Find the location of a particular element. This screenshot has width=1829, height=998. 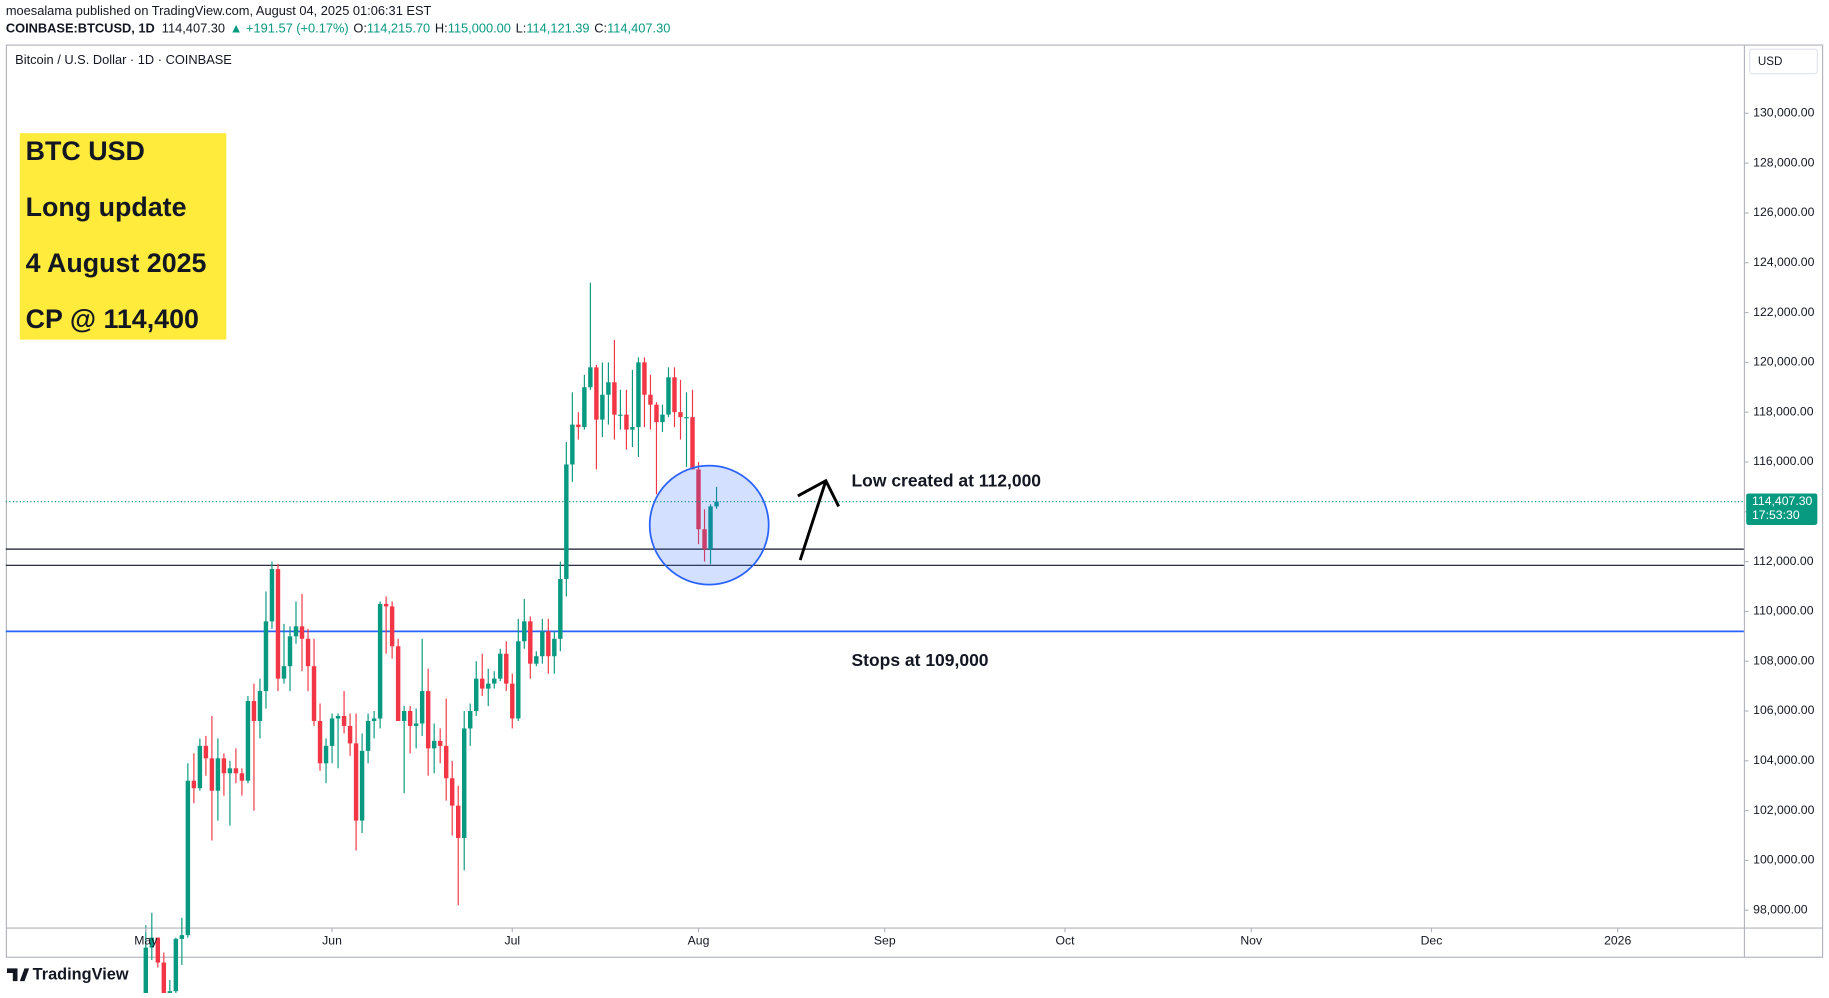

change: ▲ +191.57 (+0.17%) is located at coordinates (289, 28).